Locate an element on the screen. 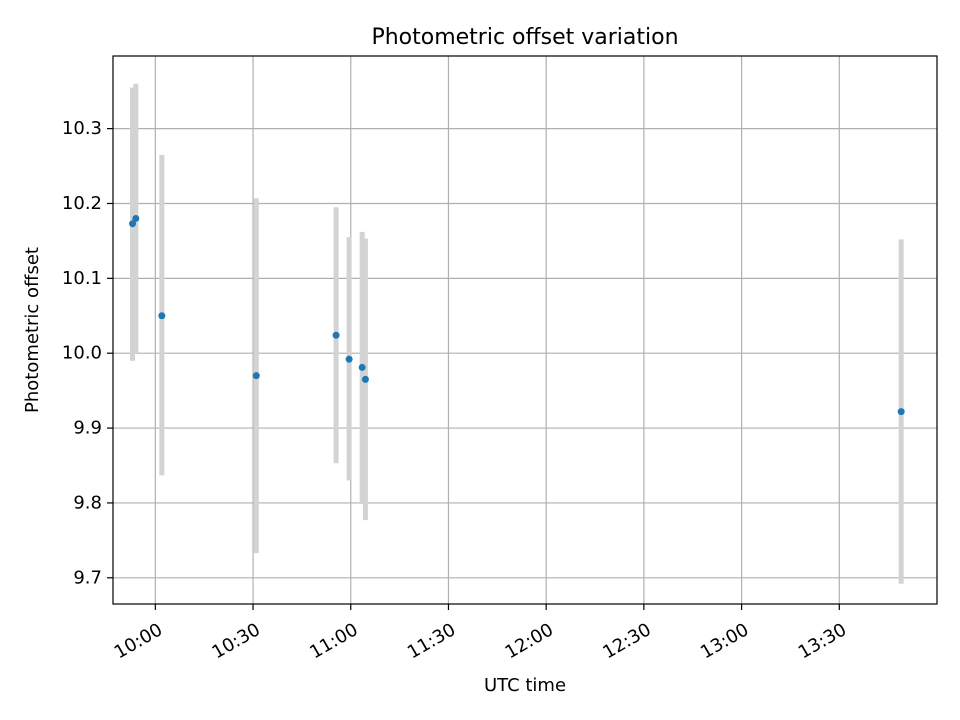 The width and height of the screenshot is (960, 720). y-axis-label: Photometric offset is located at coordinates (32, 330).